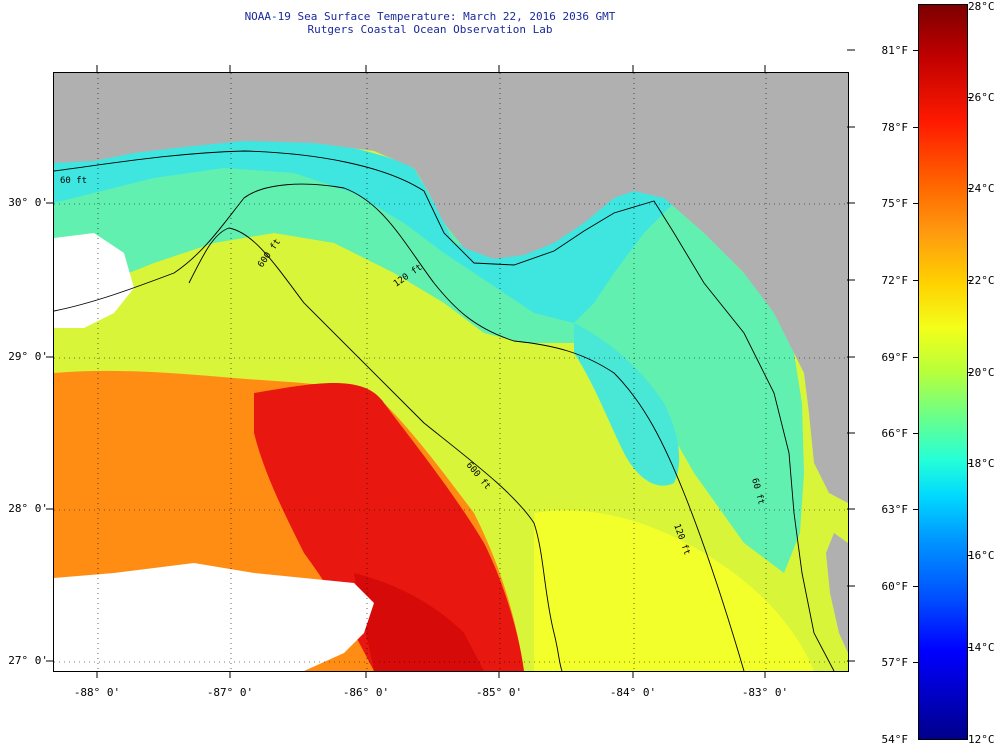 The width and height of the screenshot is (1000, 754). Describe the element at coordinates (981, 463) in the screenshot. I see `cb-c-18: 18°C` at that location.